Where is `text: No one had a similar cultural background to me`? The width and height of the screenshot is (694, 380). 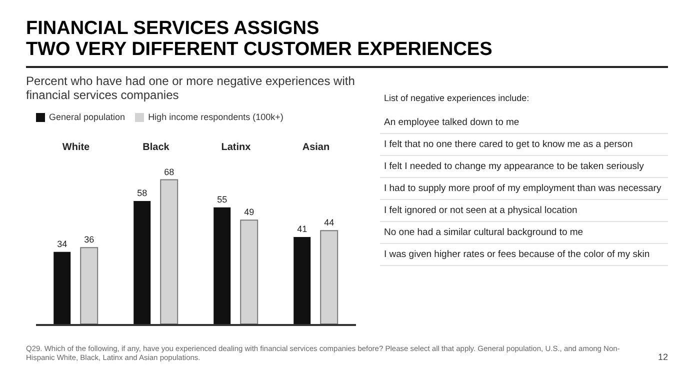 text: No one had a similar cultural background to me is located at coordinates (524, 233).